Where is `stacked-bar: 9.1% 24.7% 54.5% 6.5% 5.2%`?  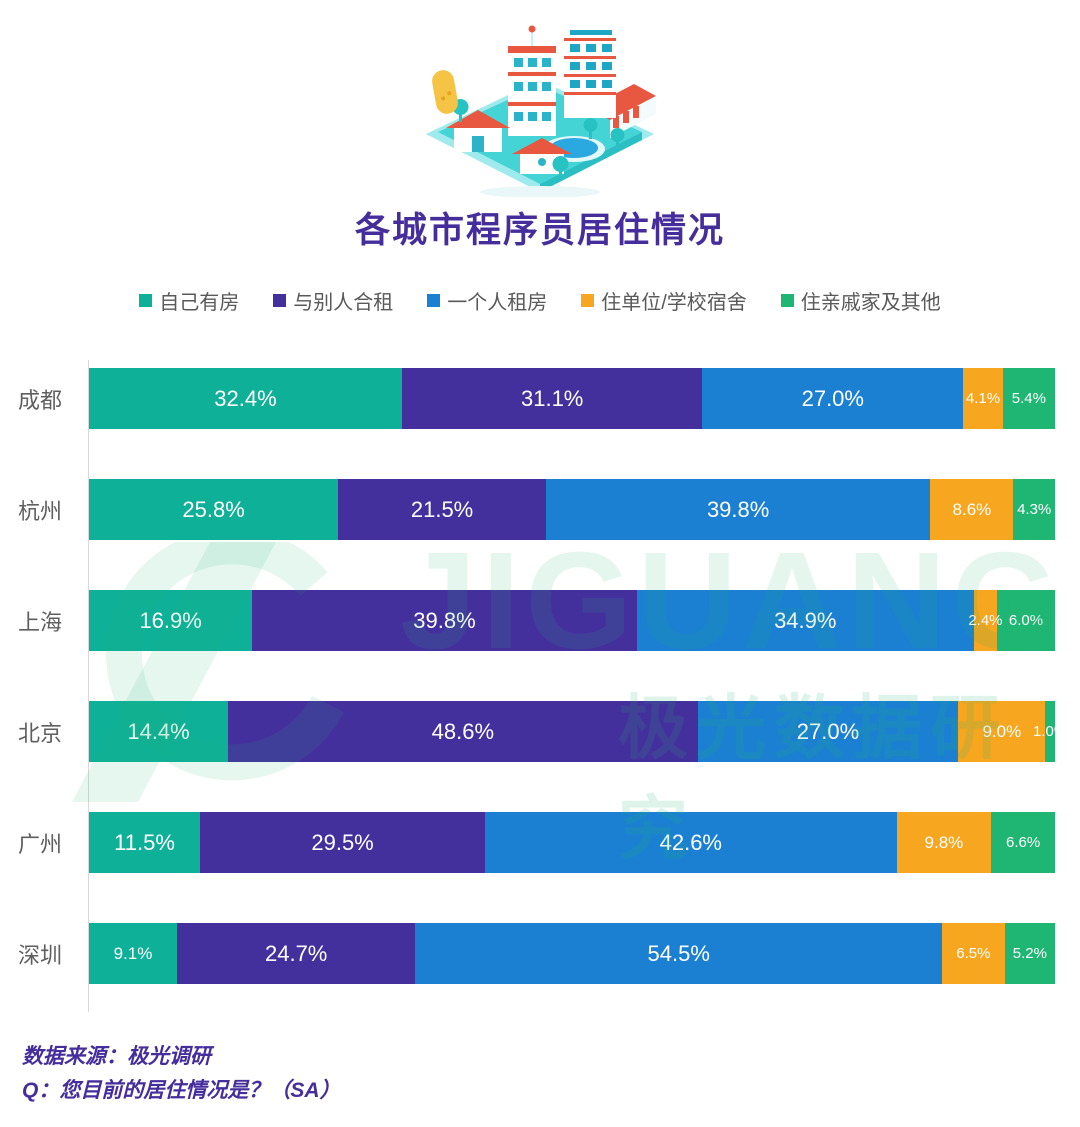
stacked-bar: 9.1% 24.7% 54.5% 6.5% 5.2% is located at coordinates (572, 953).